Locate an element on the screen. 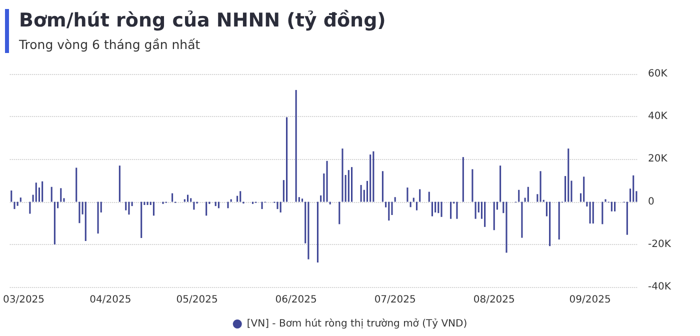 The width and height of the screenshot is (700, 336). y-tick-label: -20K is located at coordinates (660, 244).